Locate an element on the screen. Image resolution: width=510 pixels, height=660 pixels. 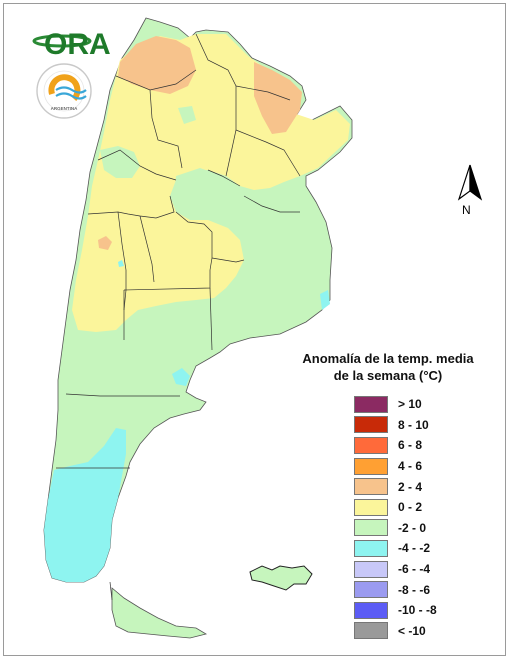
legend-item: -6 - -4 is located at coordinates (430, 569).